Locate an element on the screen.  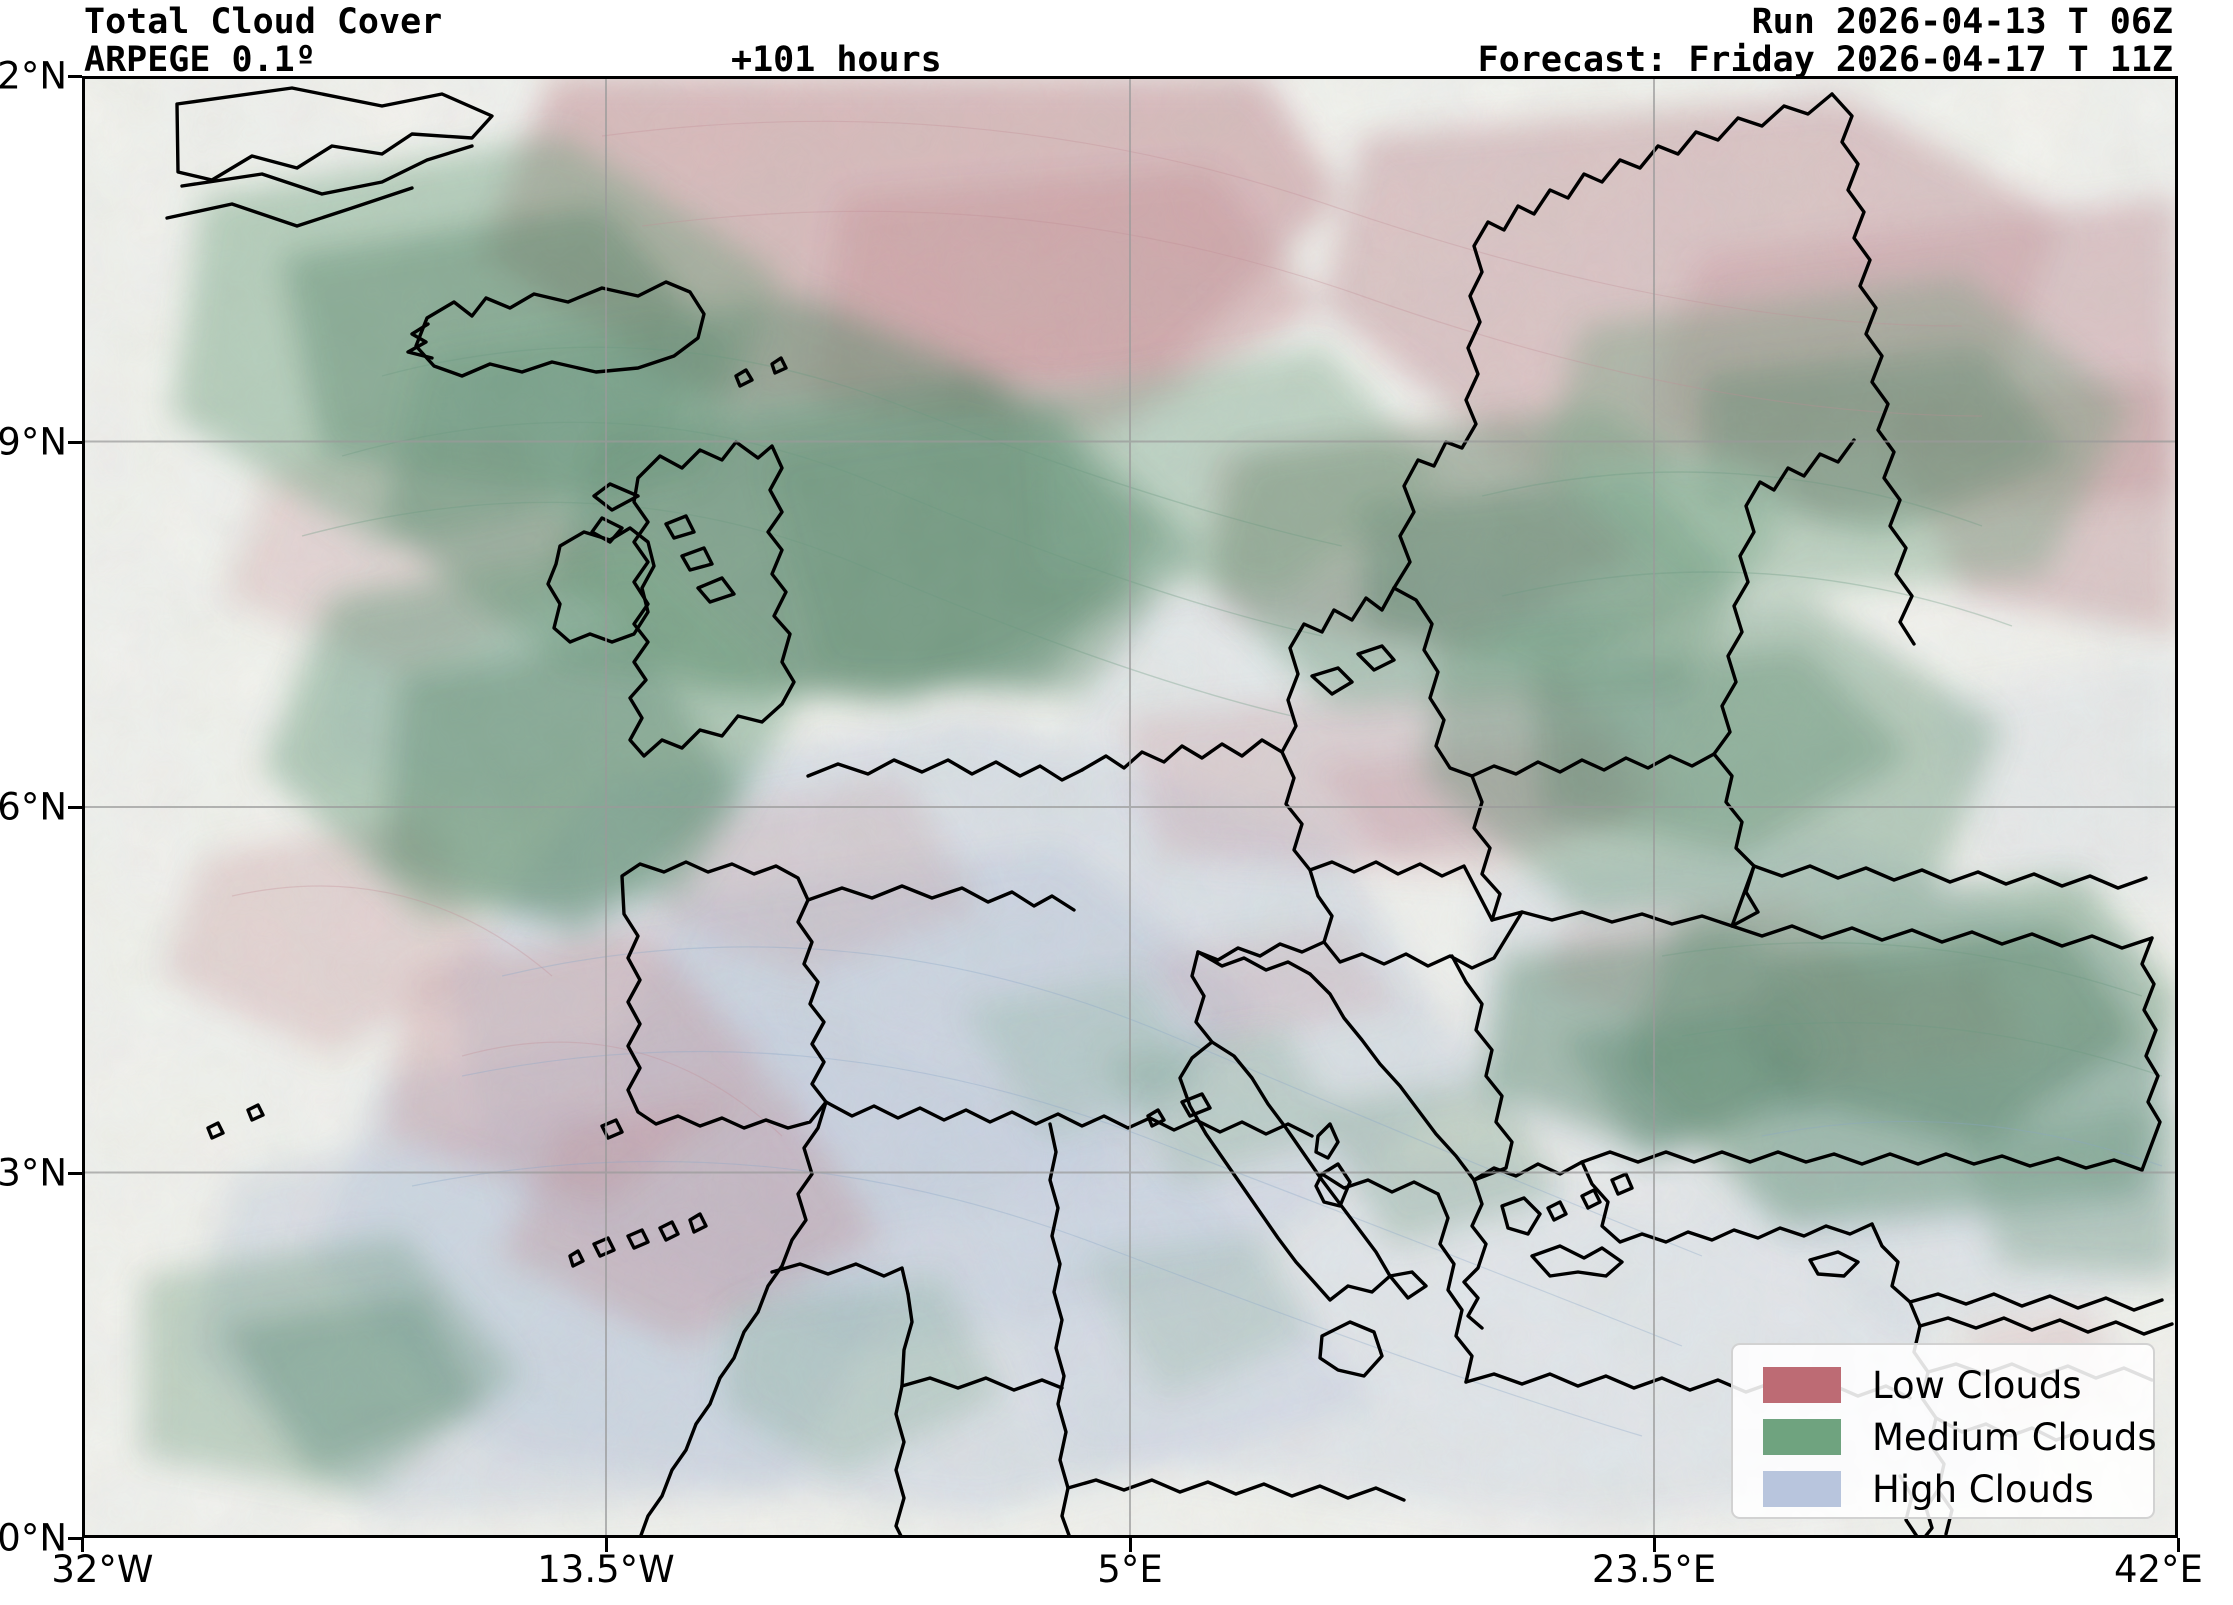
lead-time-label: +101 hours is located at coordinates (836, 60).